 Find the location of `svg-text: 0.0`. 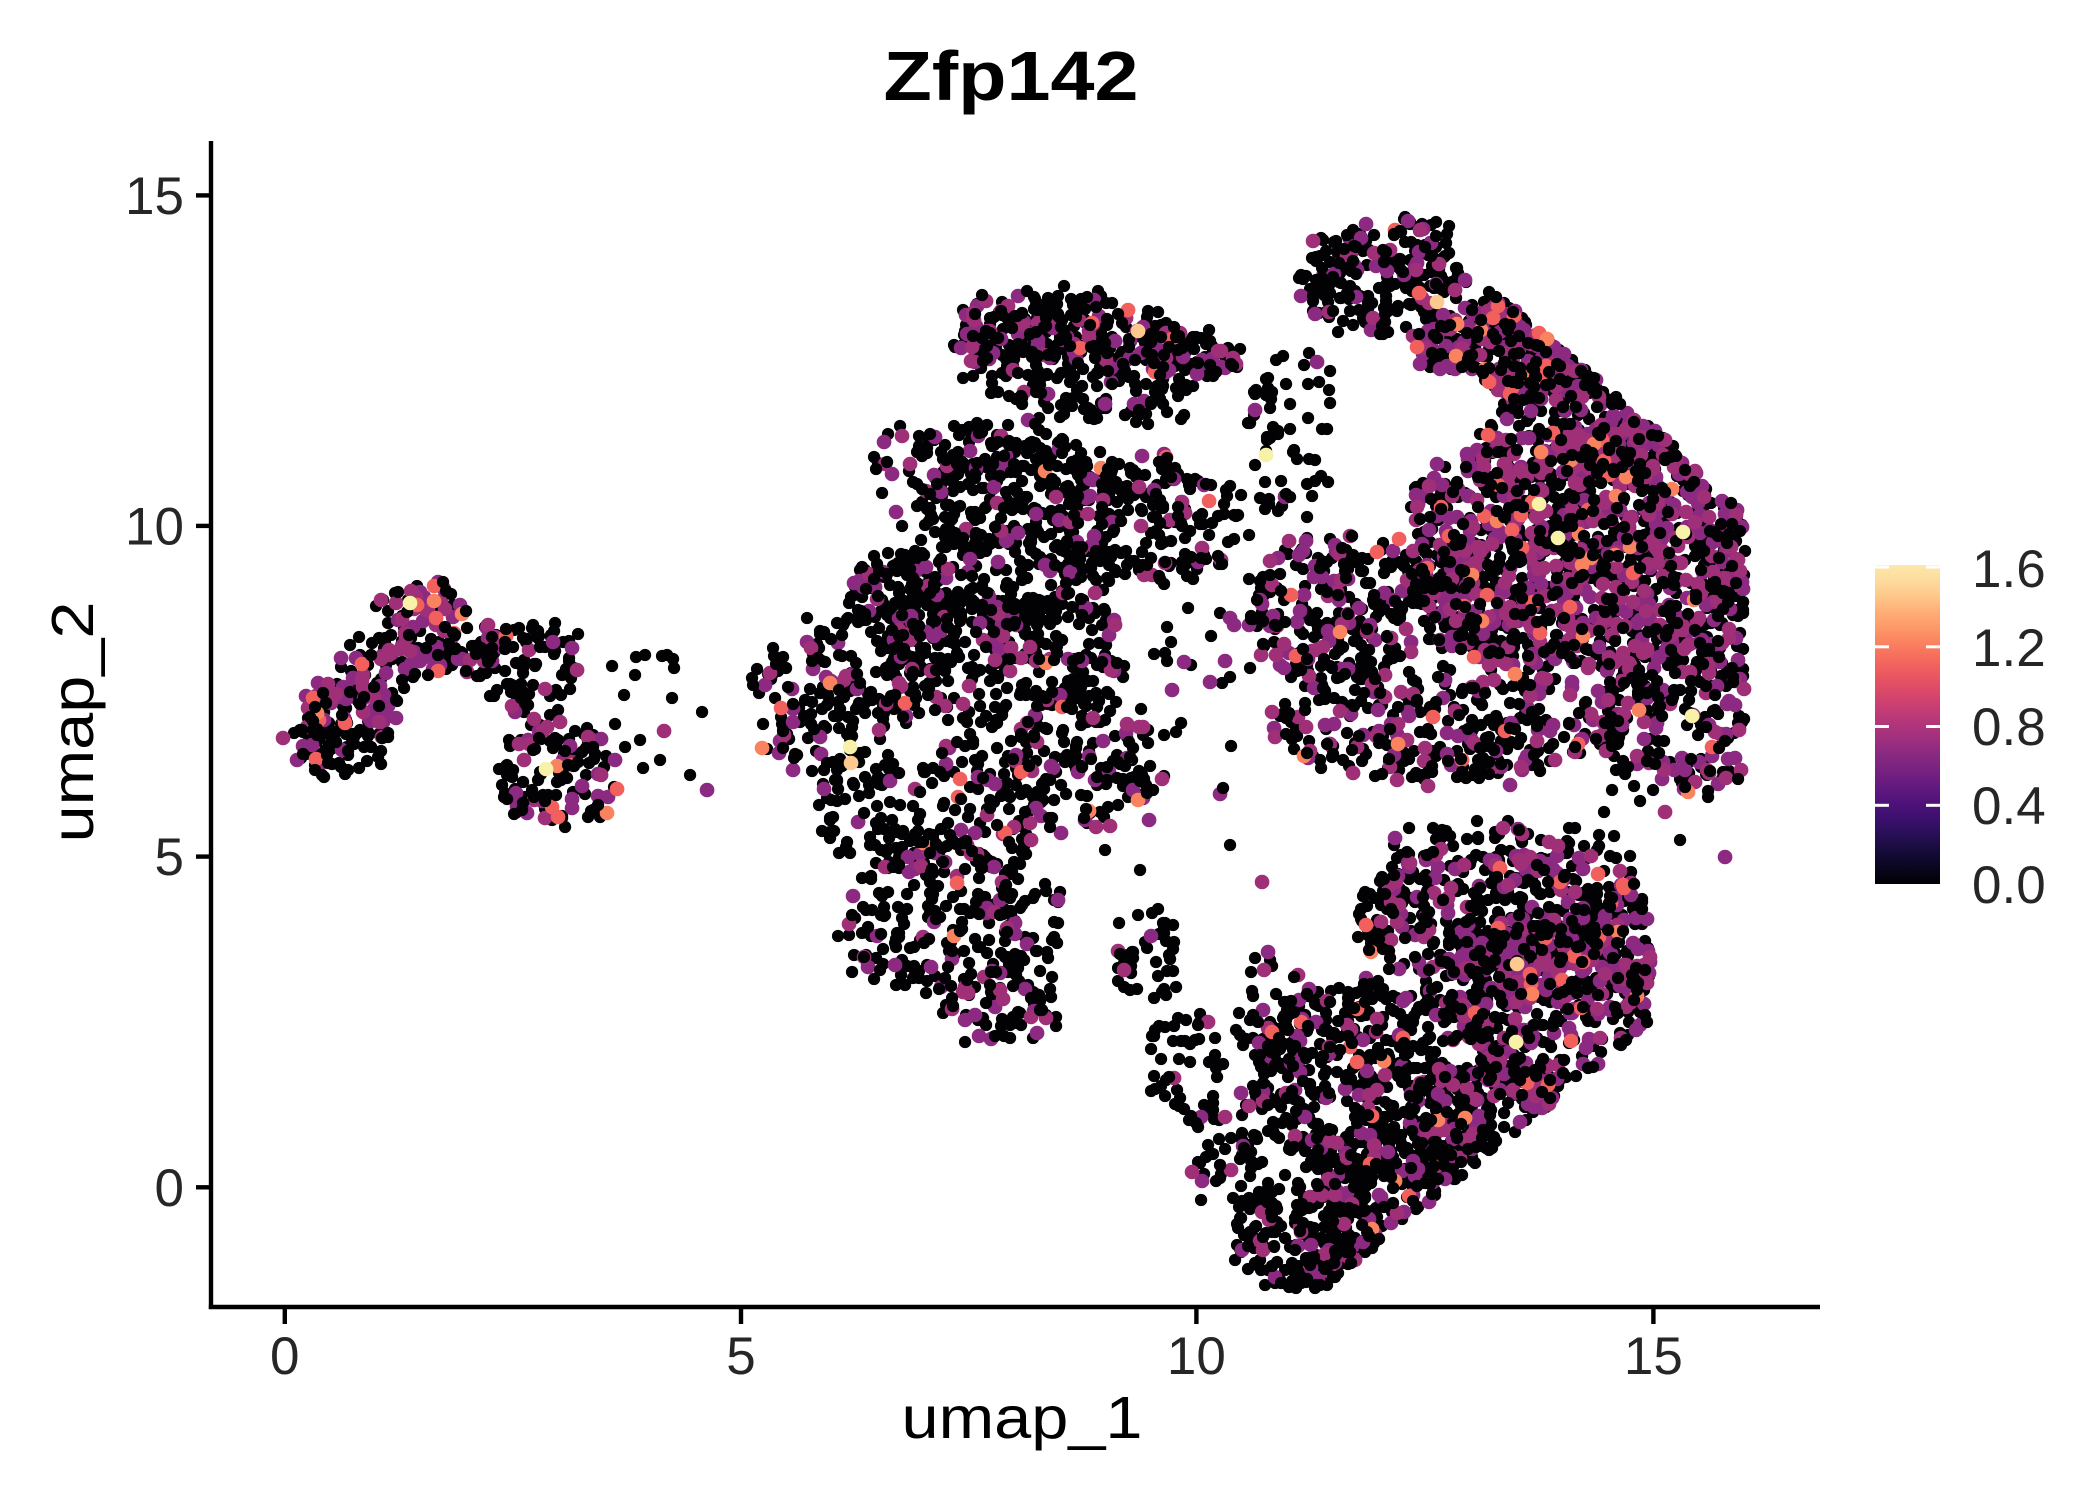

svg-text: 0.0 is located at coordinates (2009, 885).